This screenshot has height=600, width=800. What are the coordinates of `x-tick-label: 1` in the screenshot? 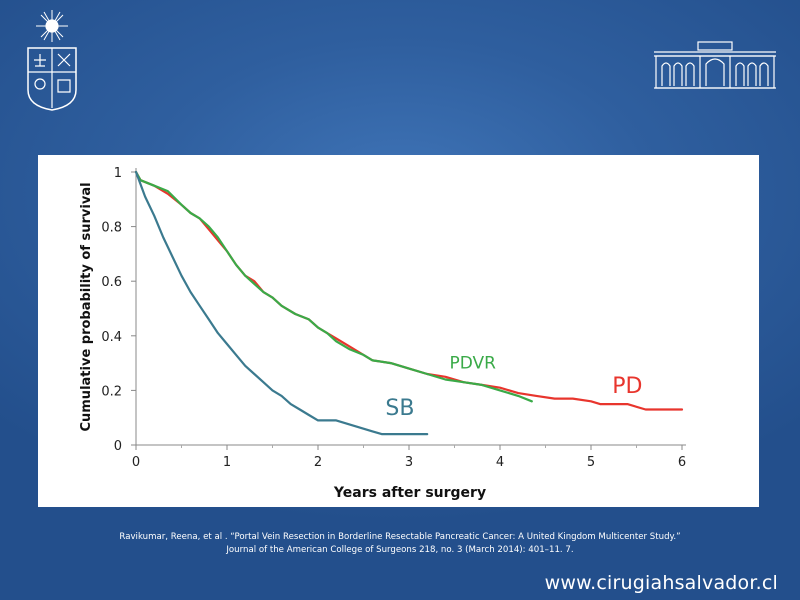 It's located at (227, 462).